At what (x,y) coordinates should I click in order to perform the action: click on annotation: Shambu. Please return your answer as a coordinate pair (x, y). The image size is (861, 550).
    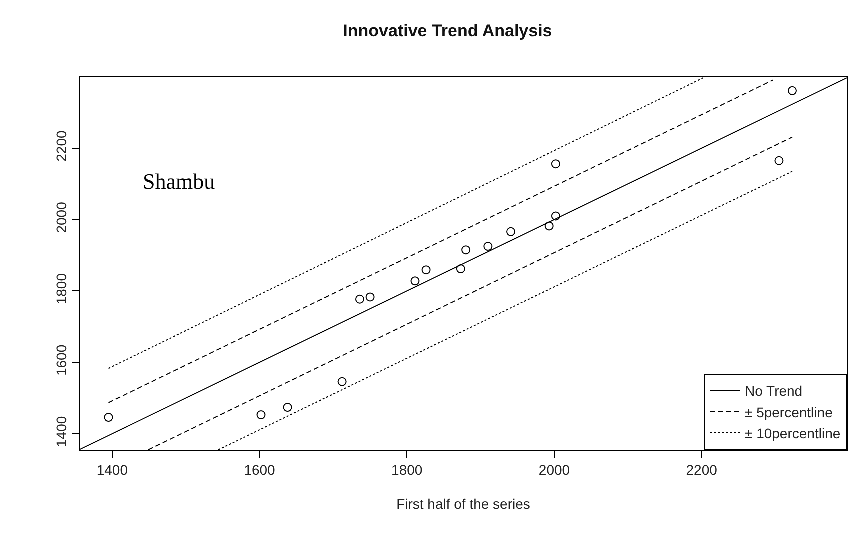
    Looking at the image, I should click on (179, 181).